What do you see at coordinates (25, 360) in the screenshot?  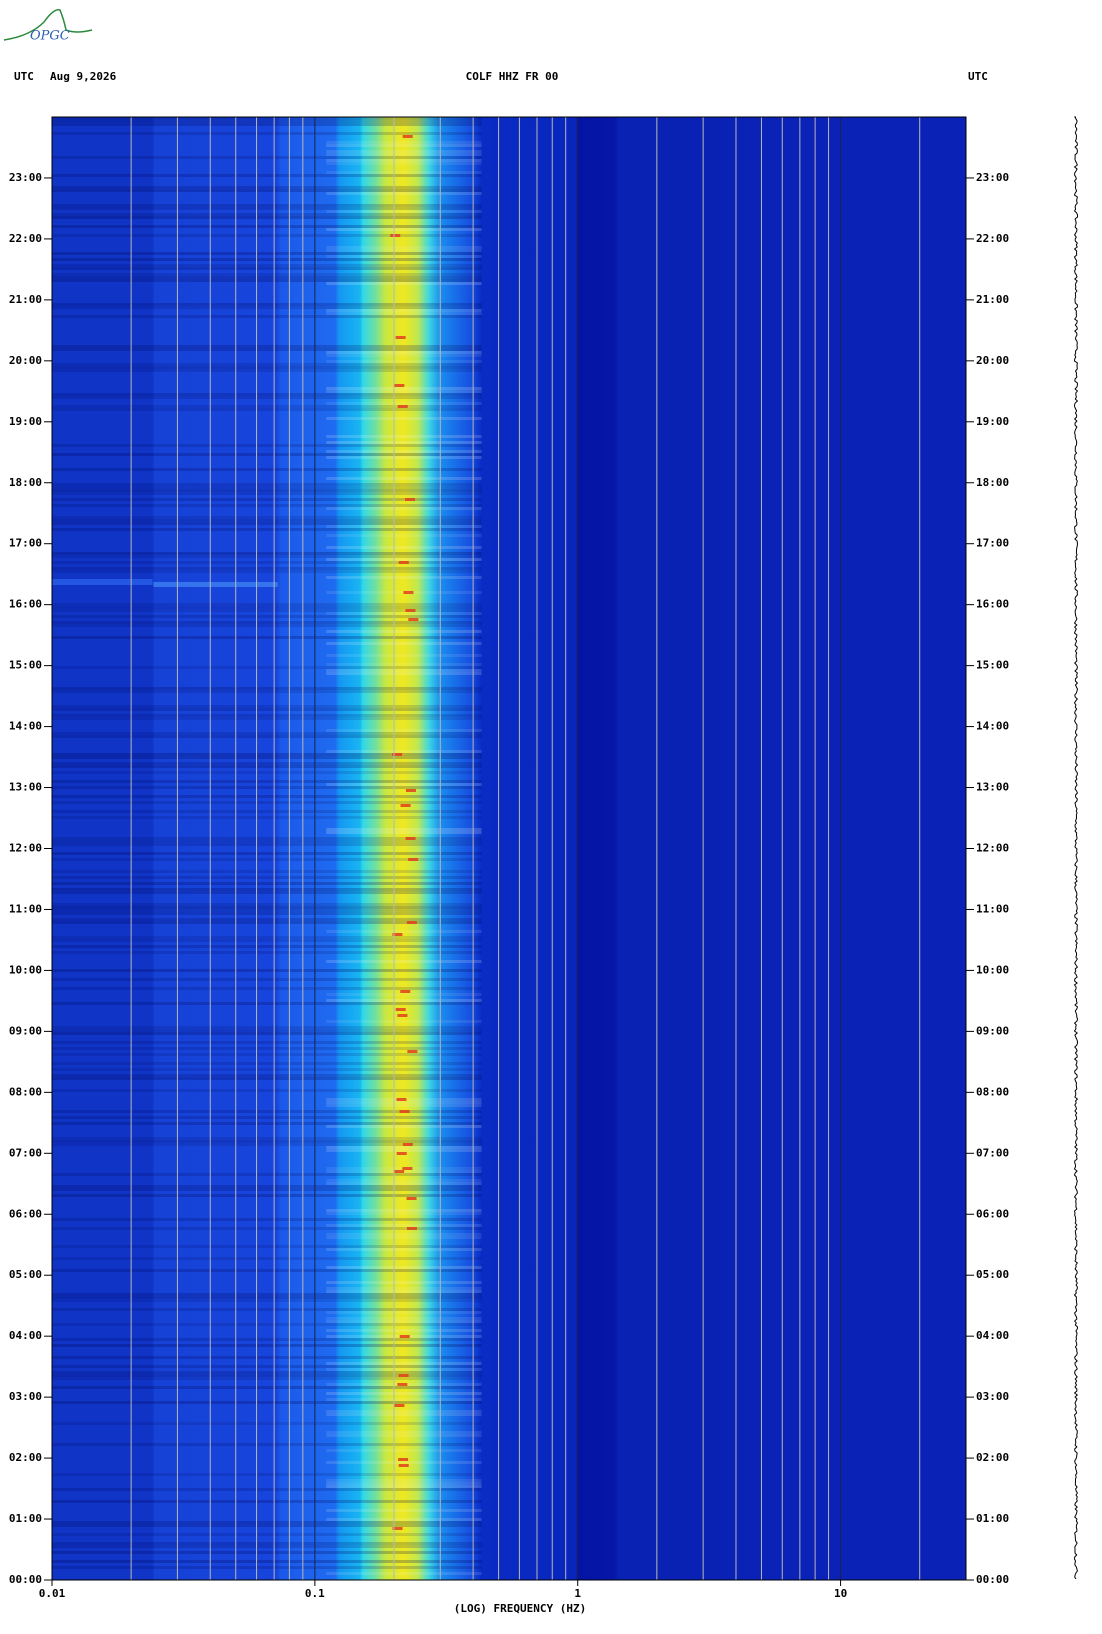 I see `y-tick-label: 20:00` at bounding box center [25, 360].